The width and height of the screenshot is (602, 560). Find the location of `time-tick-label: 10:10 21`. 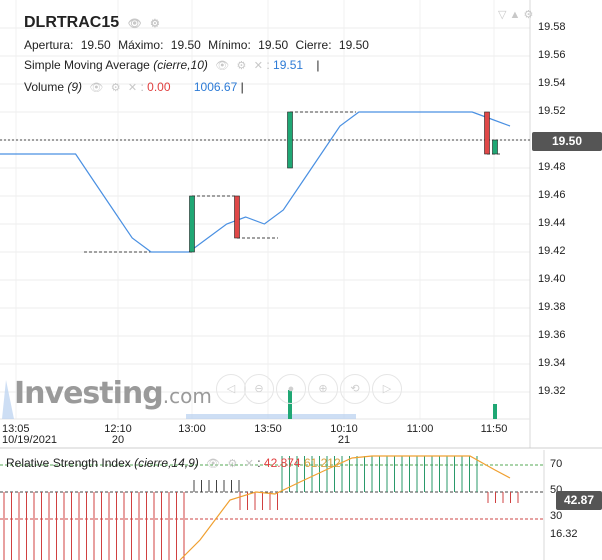

time-tick-label: 10:10 21 is located at coordinates (344, 434).